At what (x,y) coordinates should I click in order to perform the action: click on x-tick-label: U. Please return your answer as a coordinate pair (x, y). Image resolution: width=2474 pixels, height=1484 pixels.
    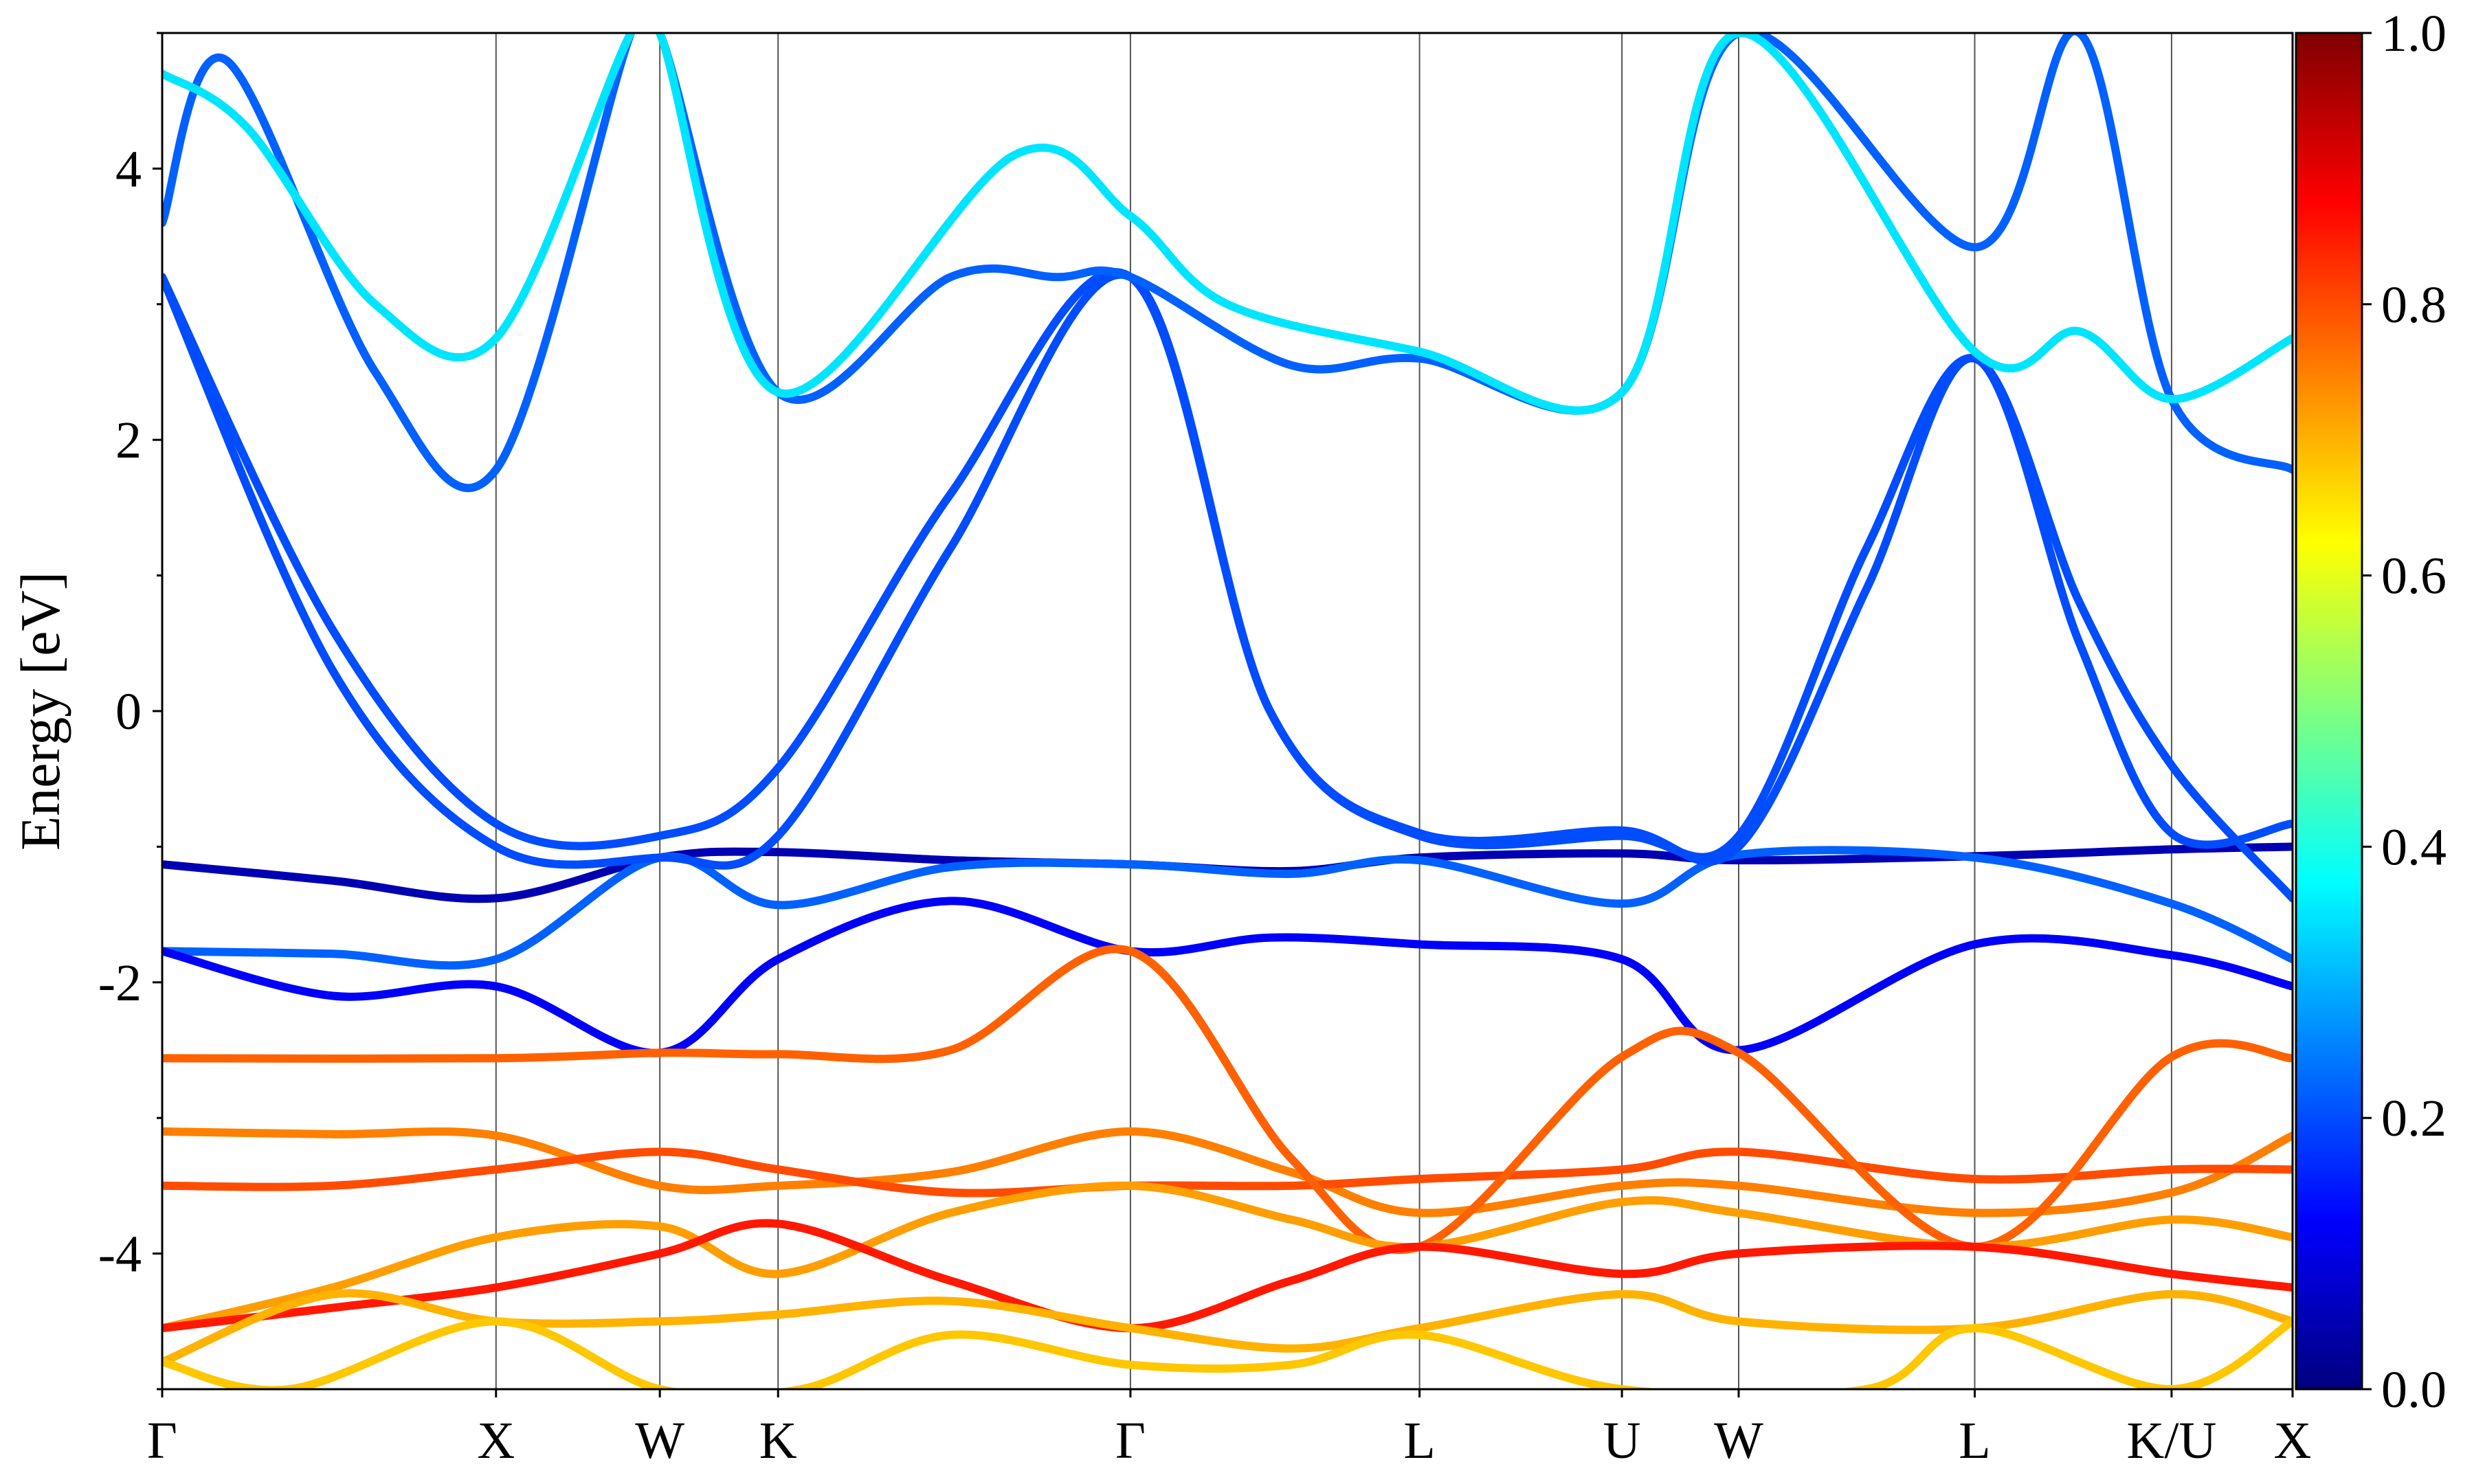
    Looking at the image, I should click on (1622, 1441).